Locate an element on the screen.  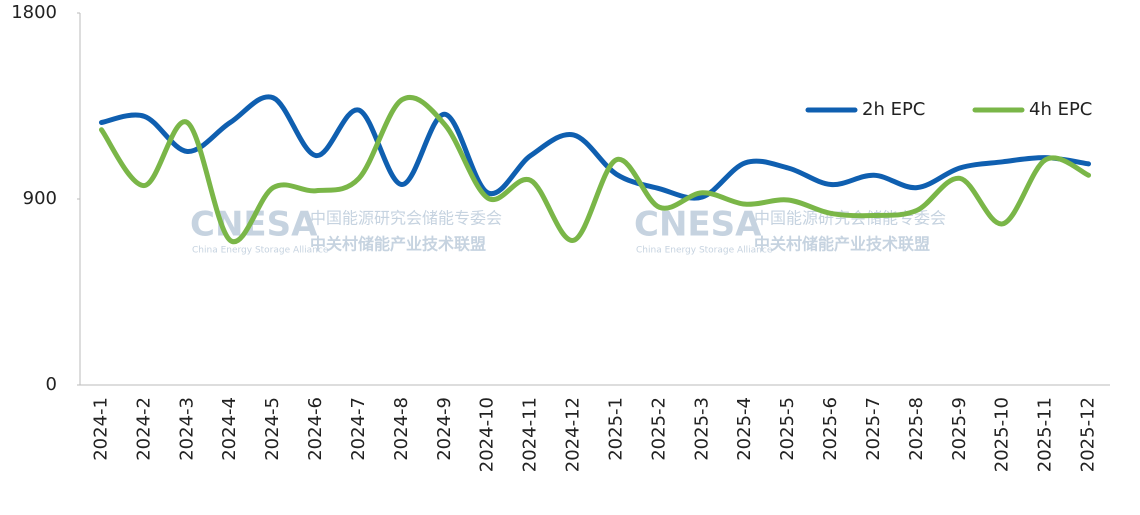
x-tick-label: 2025-7 is located at coordinates (873, 429).